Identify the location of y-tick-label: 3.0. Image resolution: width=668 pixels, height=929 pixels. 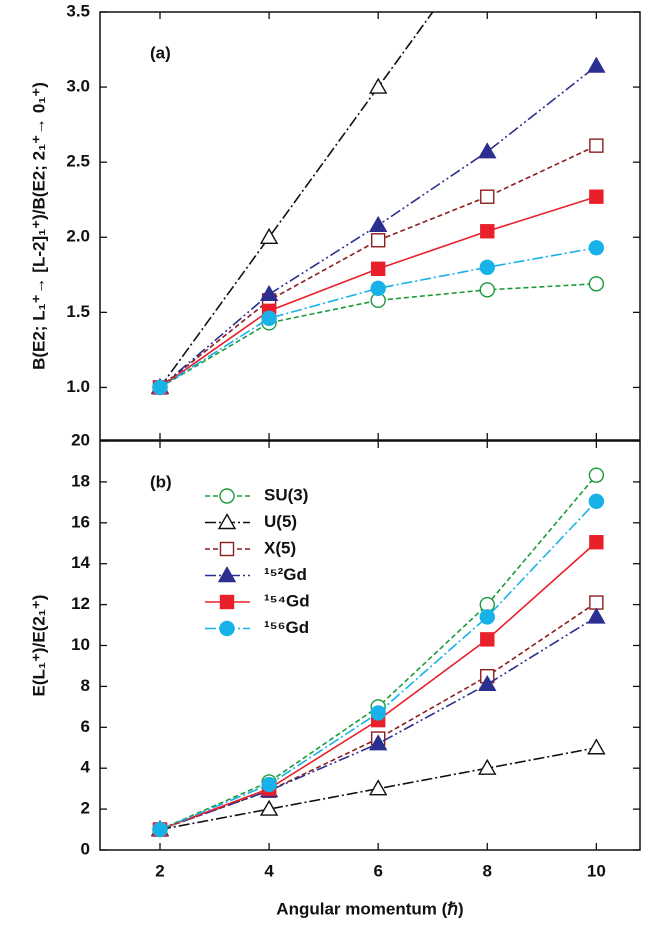
(78, 86).